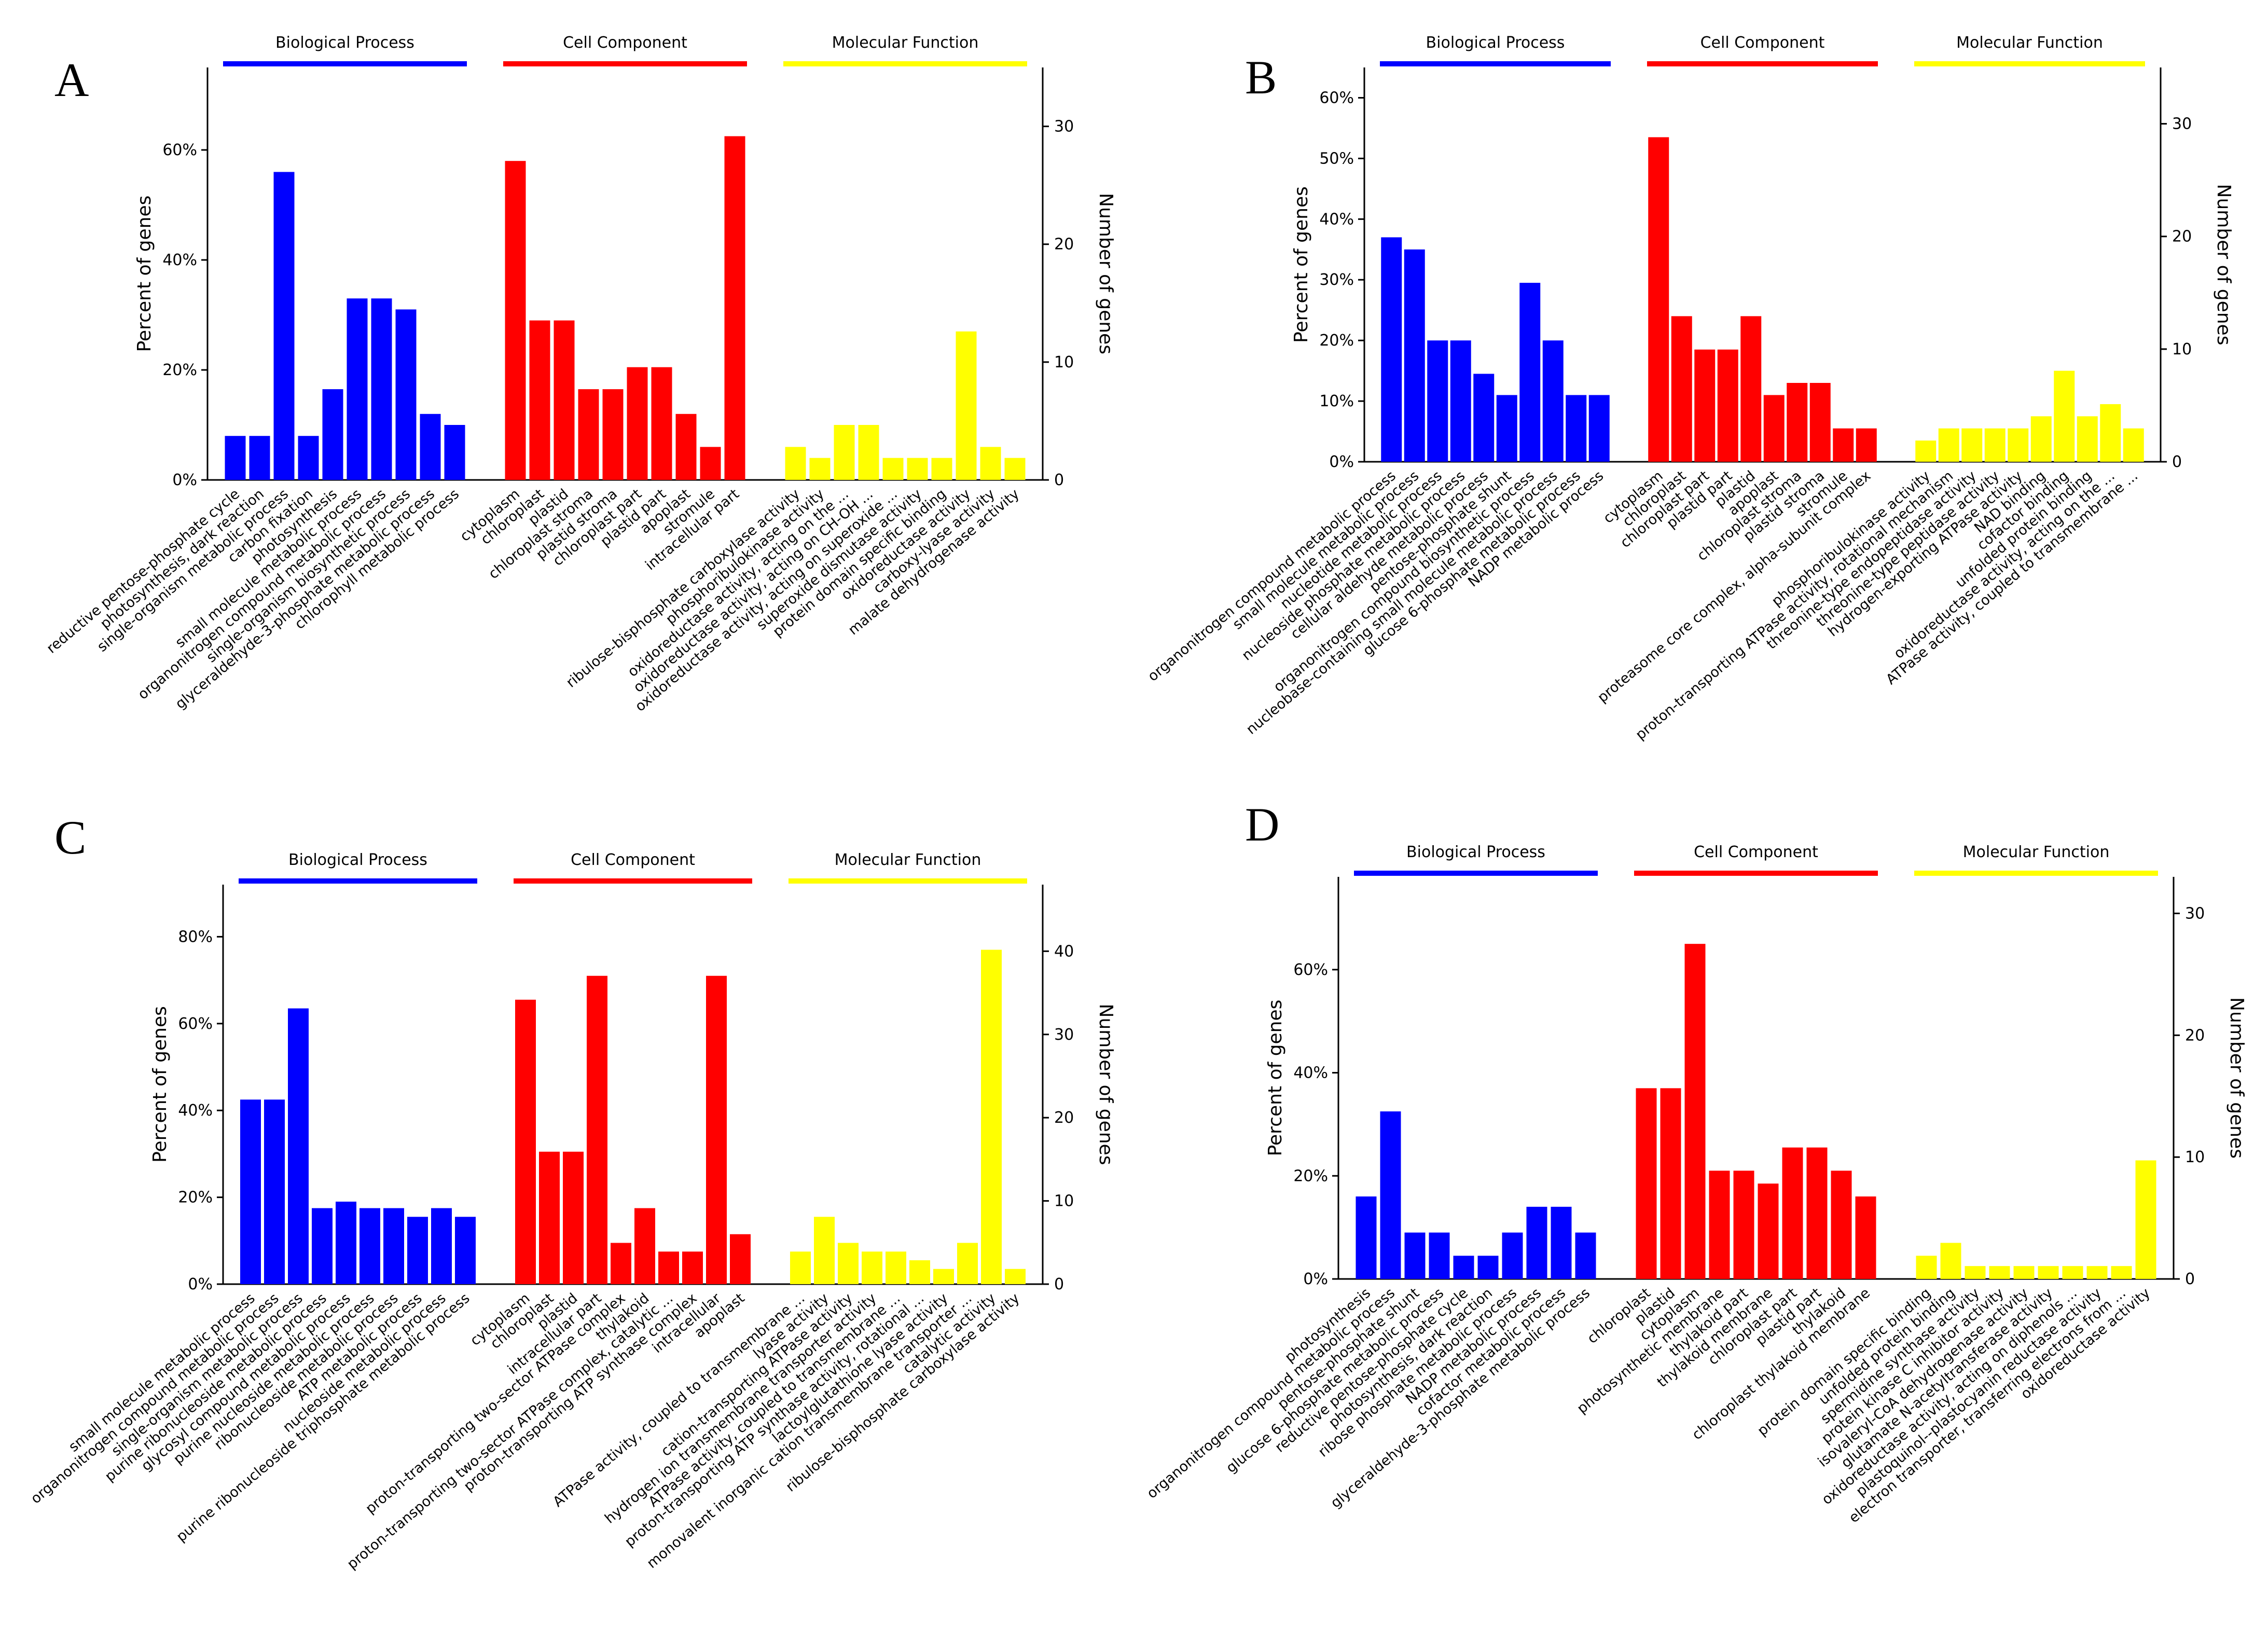  Describe the element at coordinates (1337, 158) in the screenshot. I see `left-tick-label: 50%` at that location.